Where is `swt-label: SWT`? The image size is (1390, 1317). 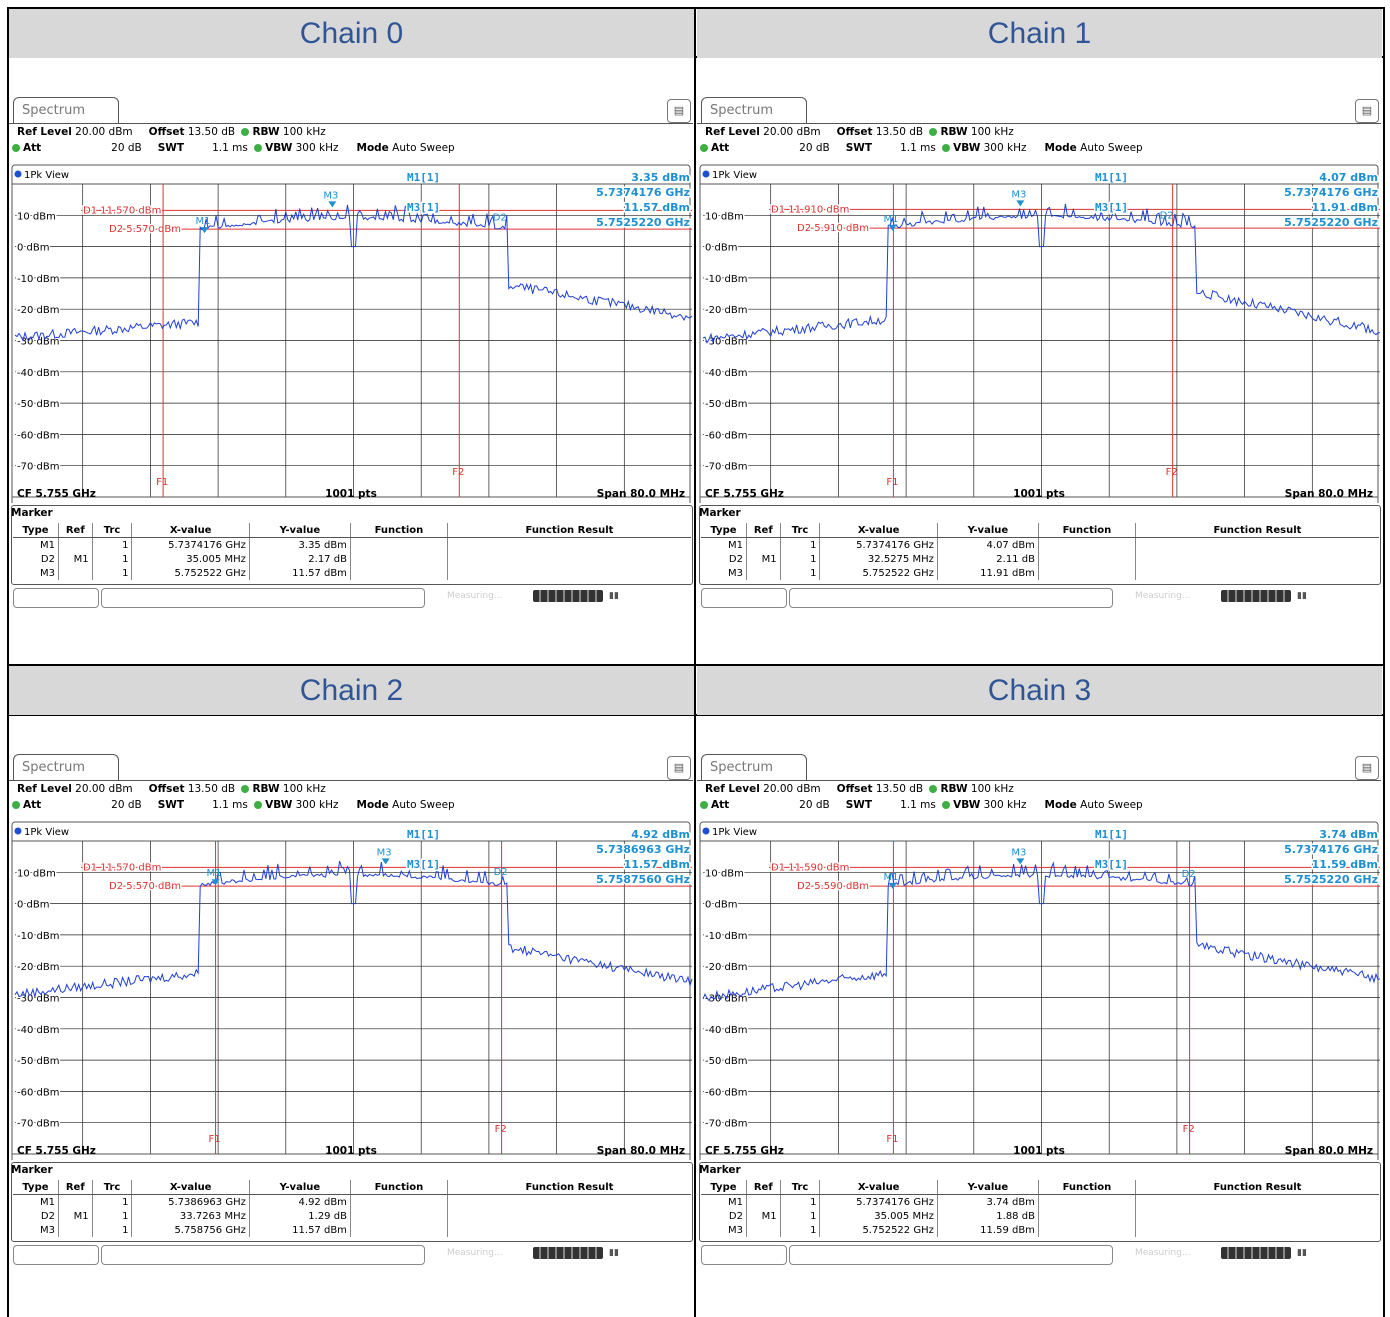 swt-label: SWT is located at coordinates (171, 805).